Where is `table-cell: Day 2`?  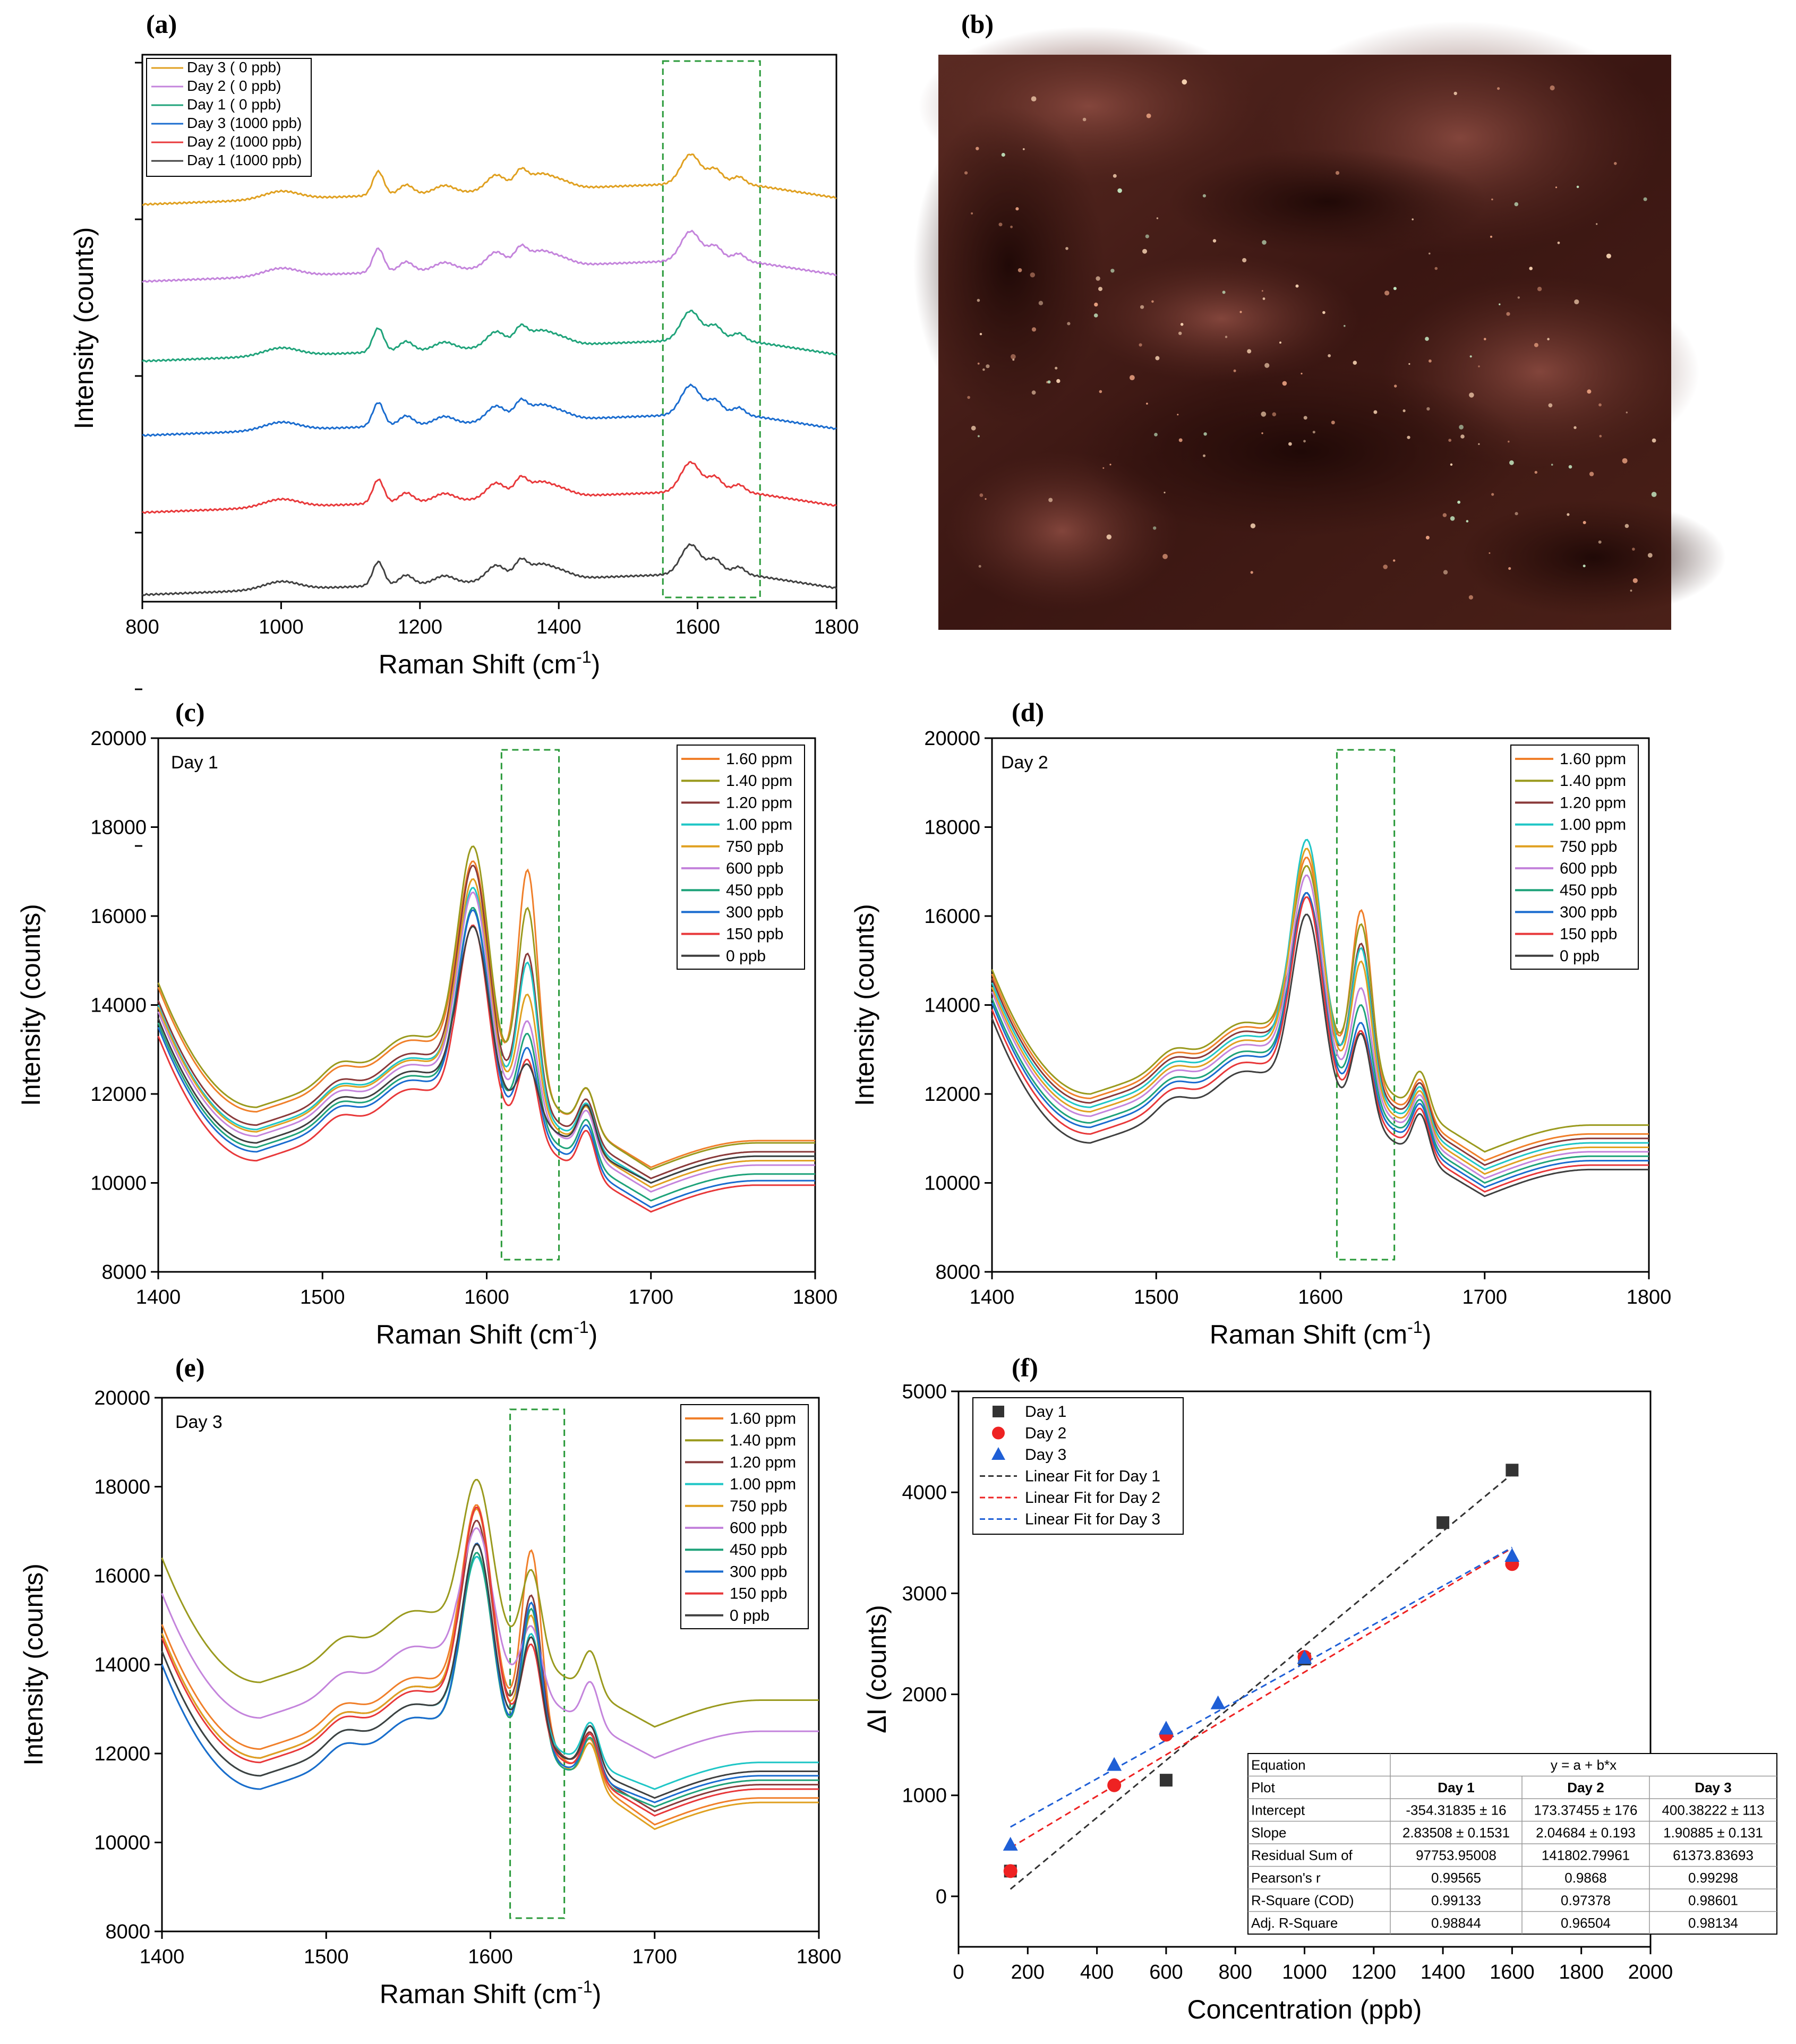
table-cell: Day 2 is located at coordinates (1585, 1788).